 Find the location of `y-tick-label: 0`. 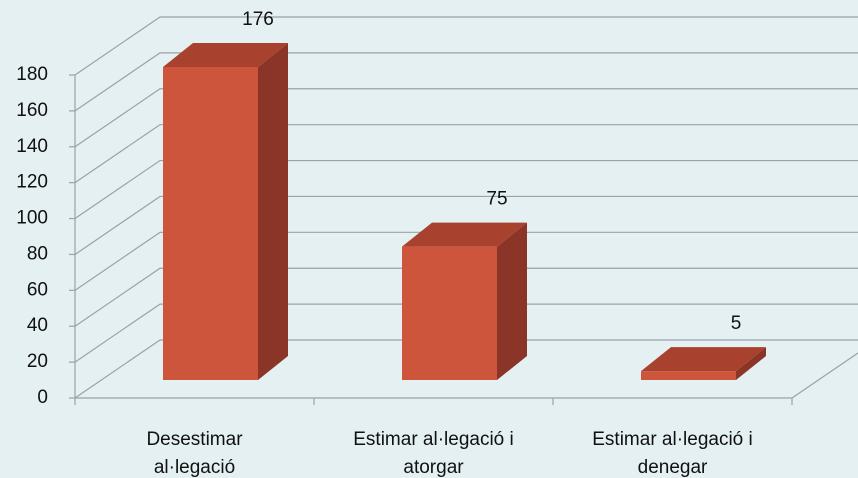

y-tick-label: 0 is located at coordinates (42, 397).